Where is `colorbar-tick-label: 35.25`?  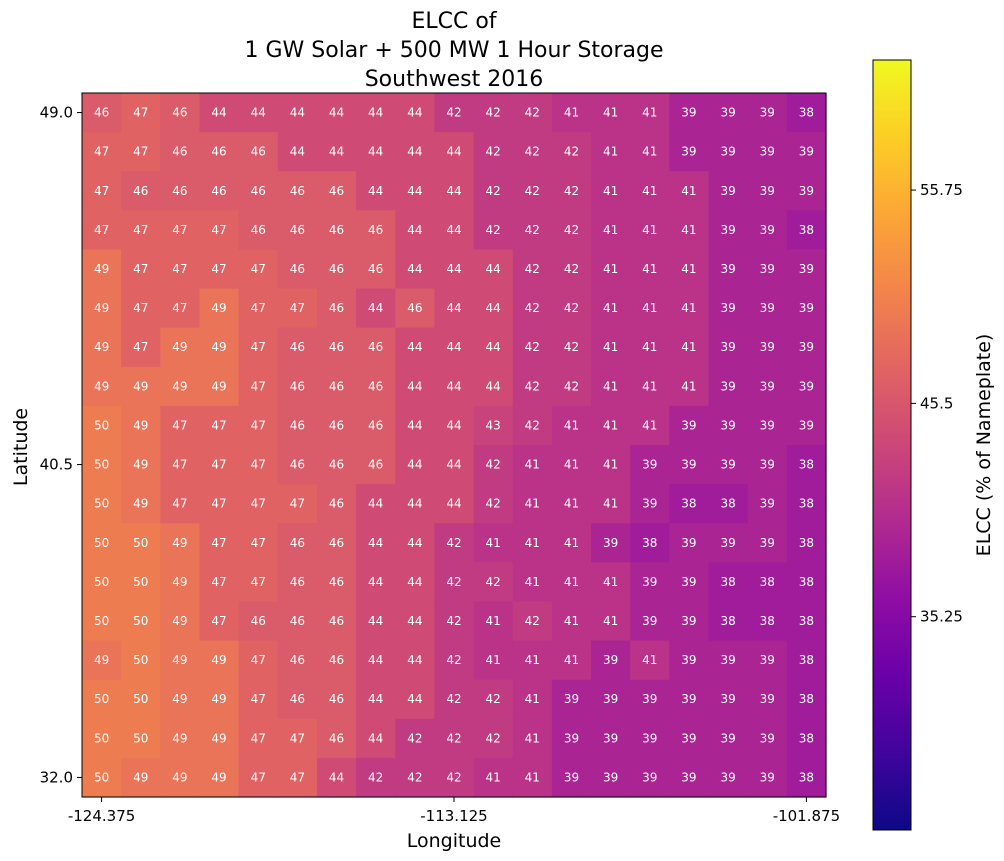 colorbar-tick-label: 35.25 is located at coordinates (941, 617).